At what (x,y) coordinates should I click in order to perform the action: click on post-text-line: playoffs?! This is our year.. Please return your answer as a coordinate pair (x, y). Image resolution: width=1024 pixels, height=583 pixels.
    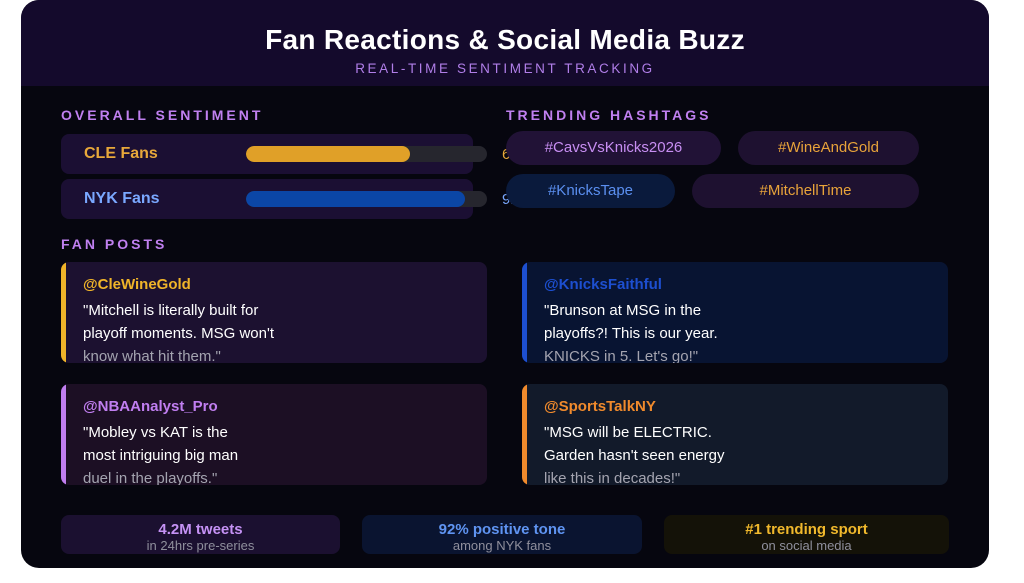
    Looking at the image, I should click on (631, 333).